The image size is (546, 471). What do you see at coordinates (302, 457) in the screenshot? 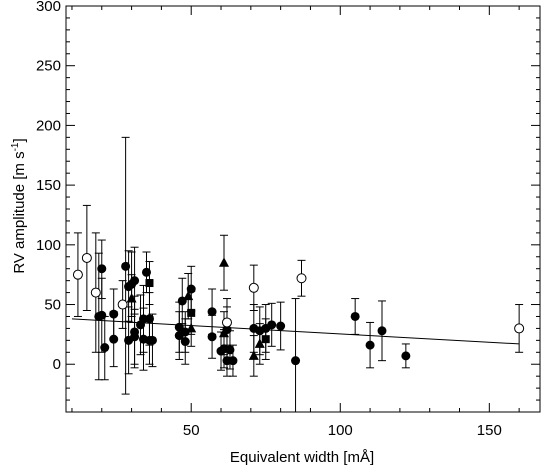
I see `x-axis-title: Equivalent width [mÅ]` at bounding box center [302, 457].